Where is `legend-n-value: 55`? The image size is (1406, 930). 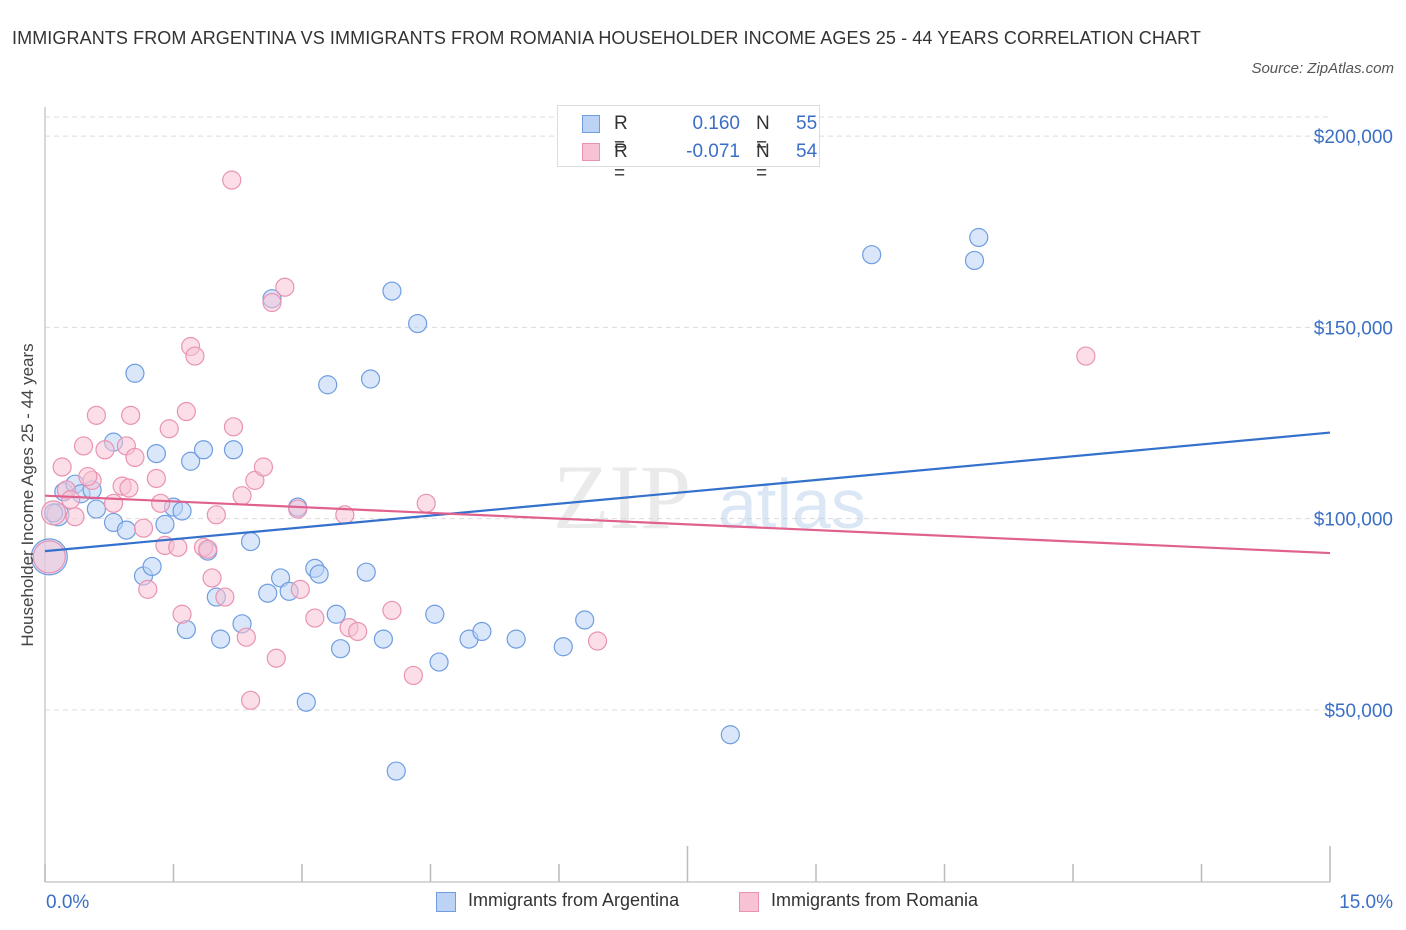
legend-n-value: 55 is located at coordinates (807, 123).